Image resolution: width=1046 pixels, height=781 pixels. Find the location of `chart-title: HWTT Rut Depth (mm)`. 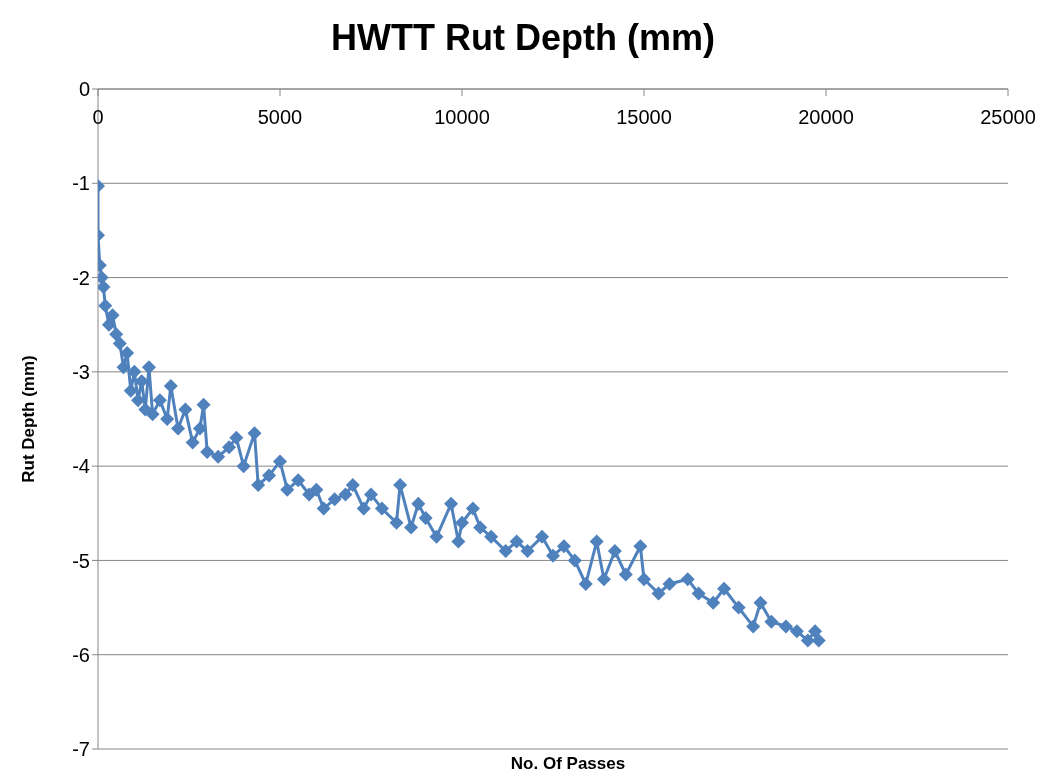

chart-title: HWTT Rut Depth (mm) is located at coordinates (523, 38).